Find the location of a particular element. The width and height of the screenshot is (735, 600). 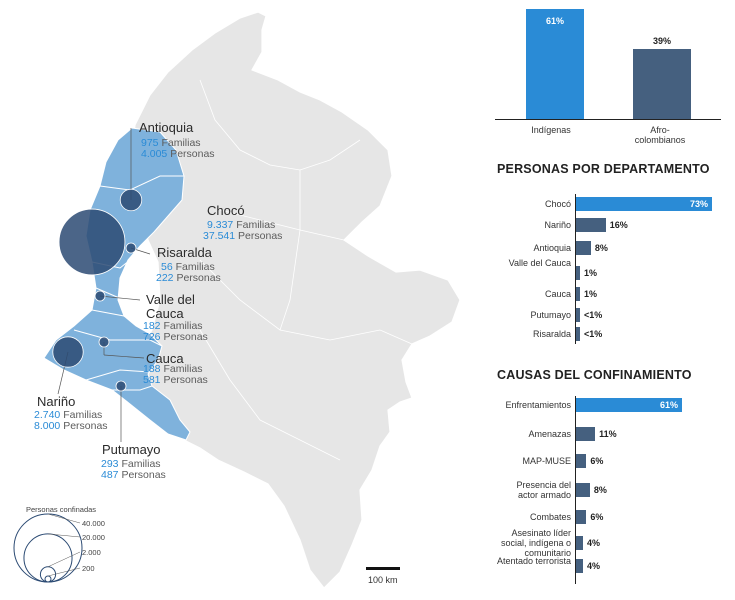

bubbles is located at coordinates (97, 290).